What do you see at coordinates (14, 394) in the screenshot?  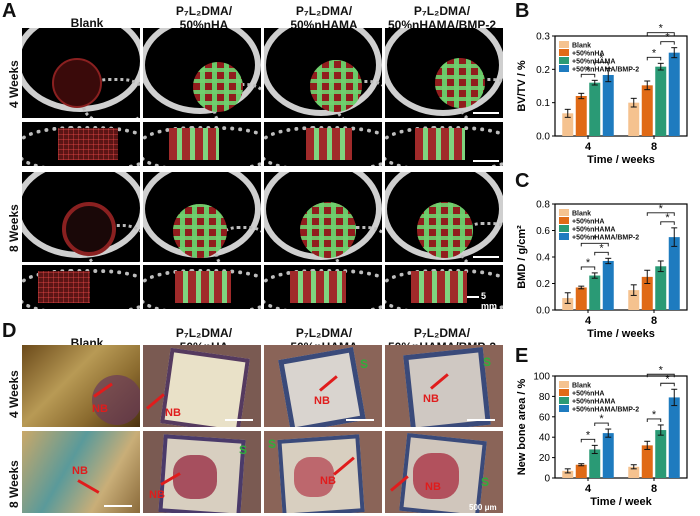 I see `row-label-4-weeks-d: 4 Weeks` at bounding box center [14, 394].